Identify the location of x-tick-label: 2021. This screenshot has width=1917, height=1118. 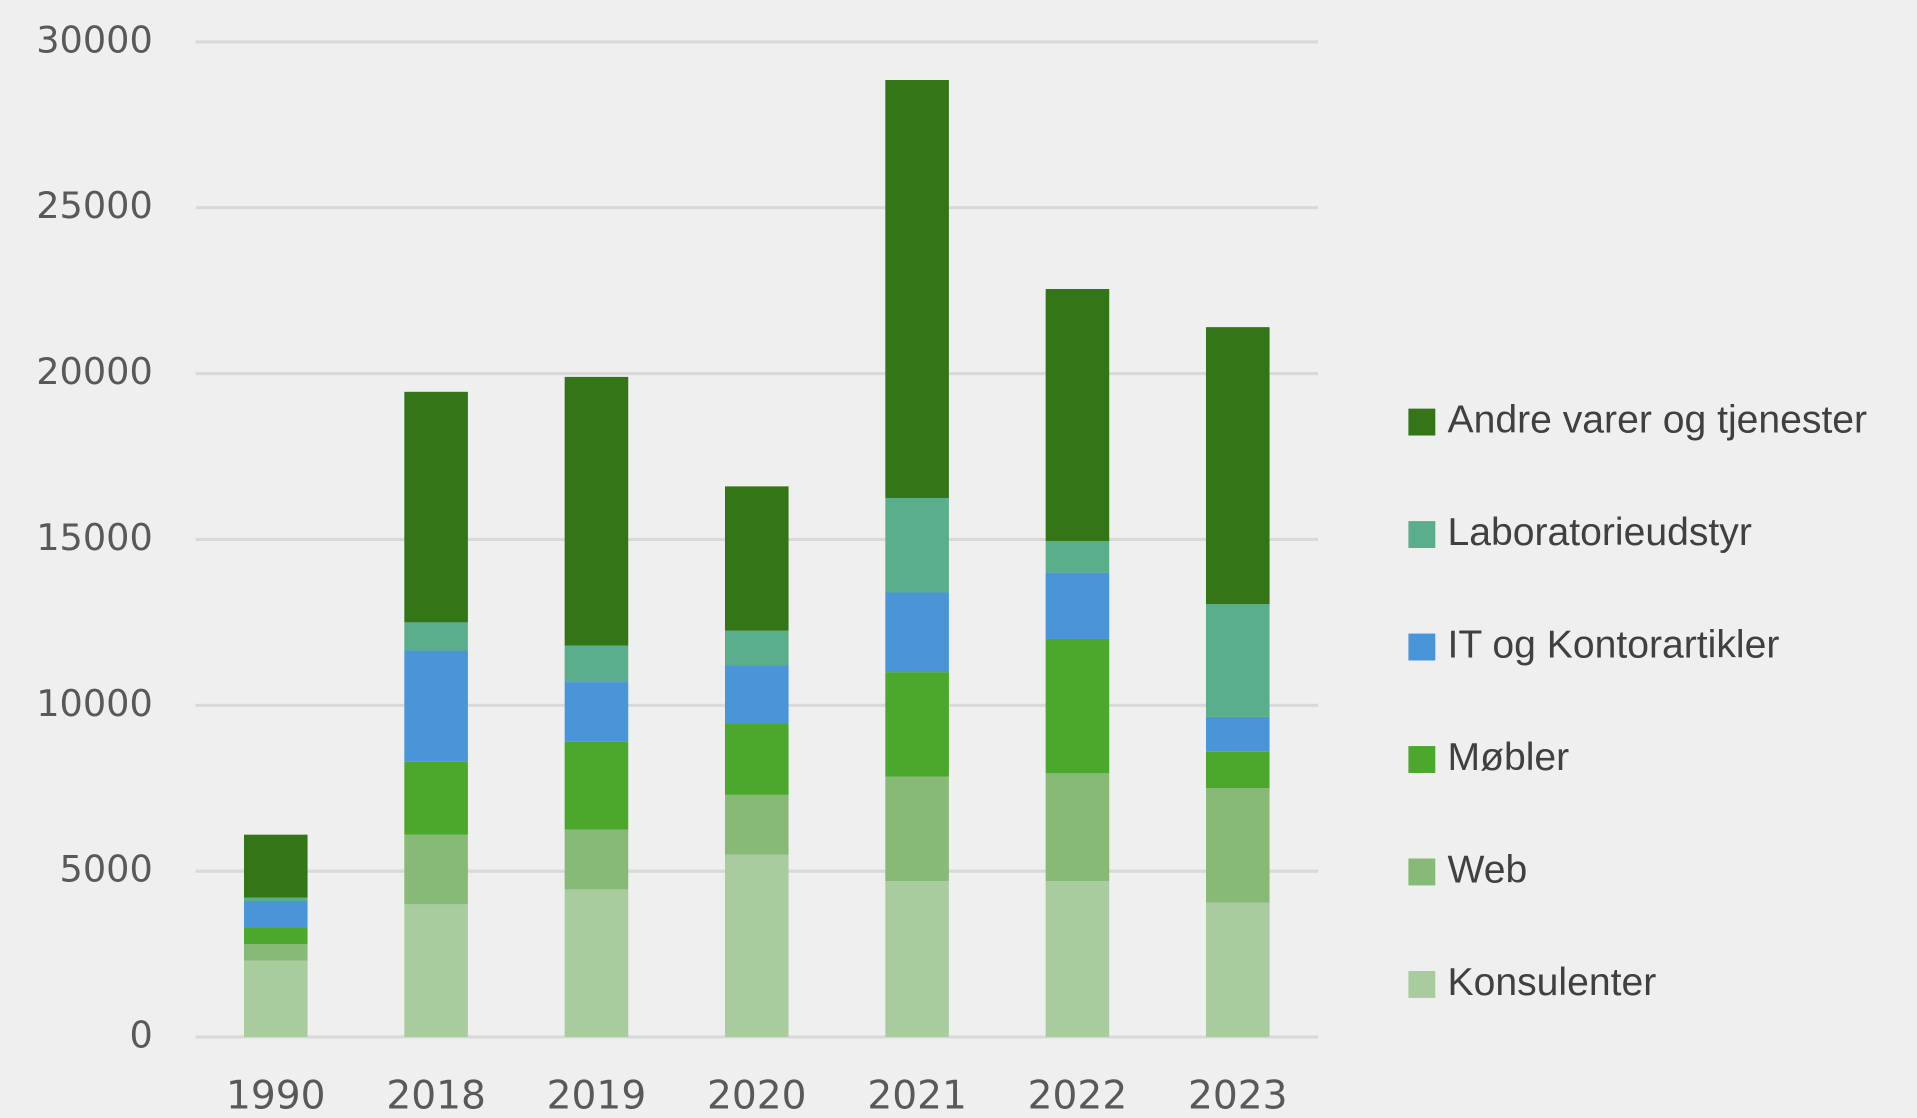
(917, 1096).